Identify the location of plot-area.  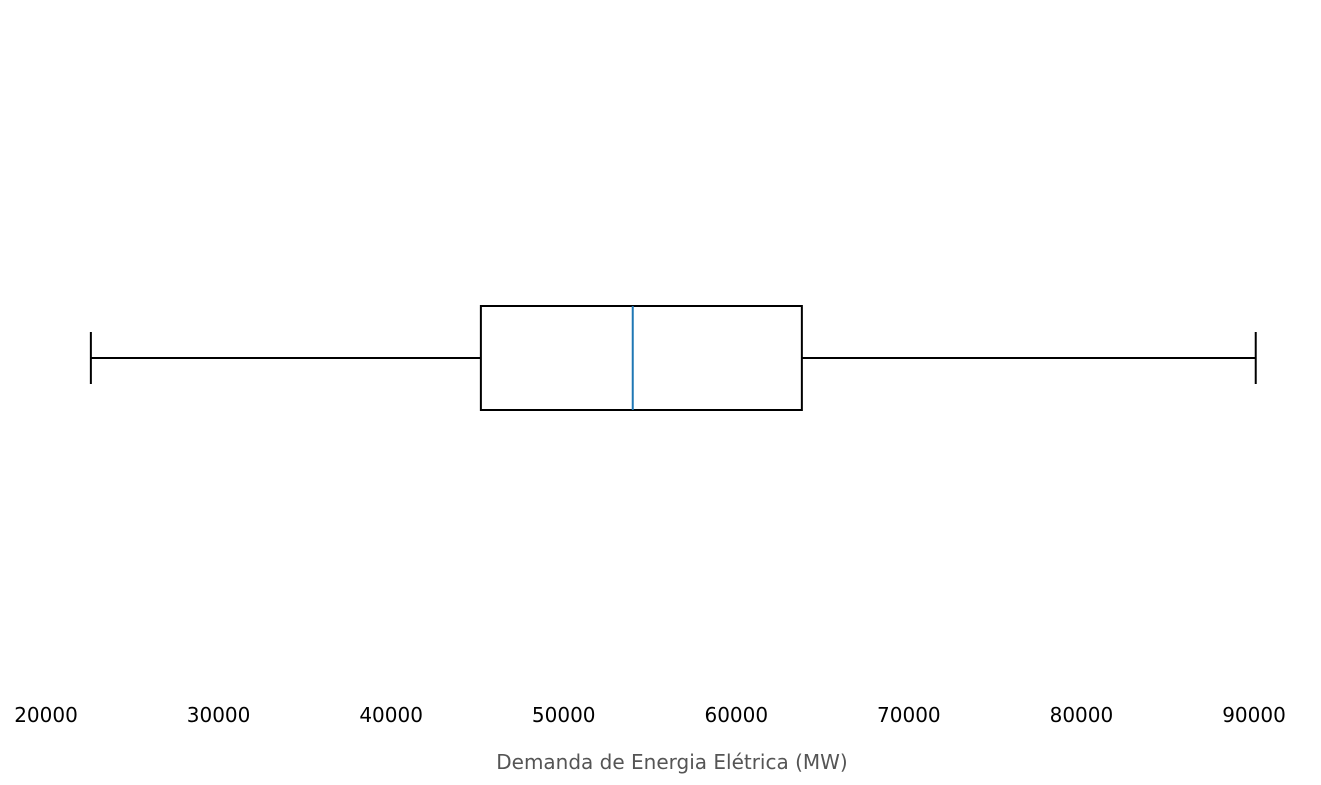
(673, 358).